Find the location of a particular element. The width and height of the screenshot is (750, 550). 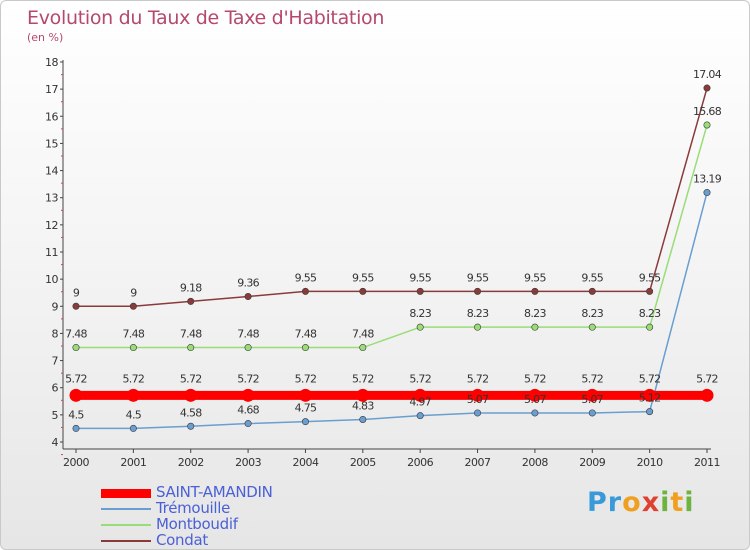

y-tick-label: 6 is located at coordinates (55, 388).